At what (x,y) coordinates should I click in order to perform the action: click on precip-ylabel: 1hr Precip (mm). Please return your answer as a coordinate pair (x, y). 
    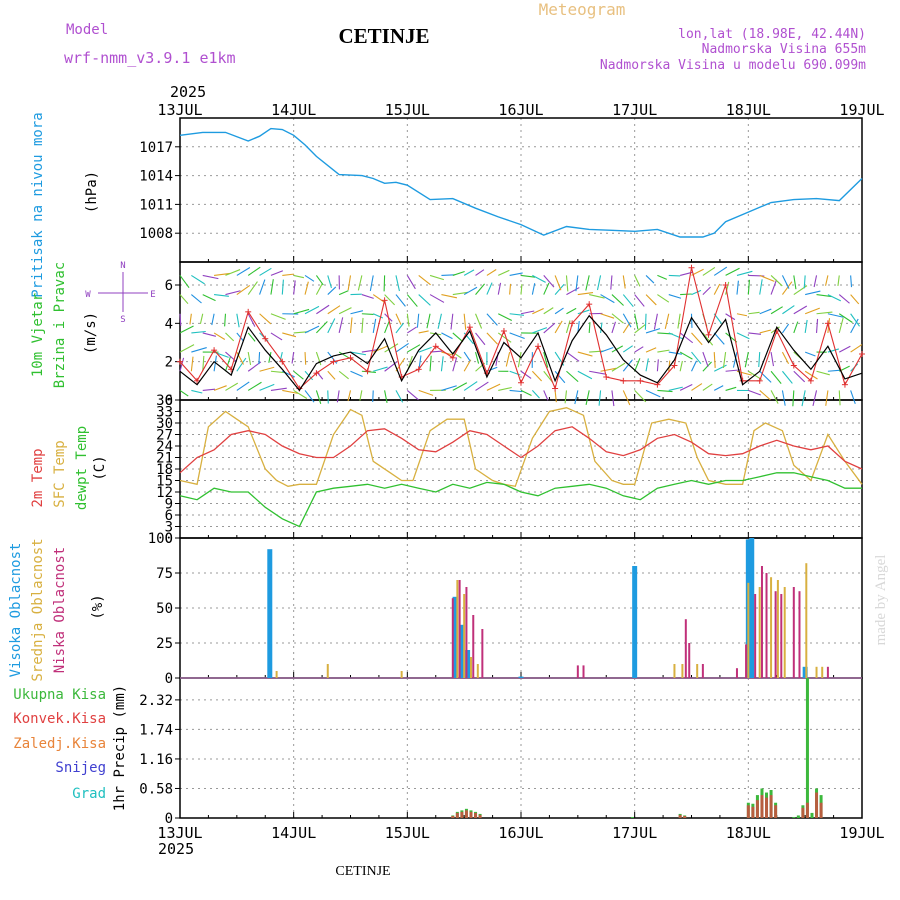
    Looking at the image, I should click on (120, 748).